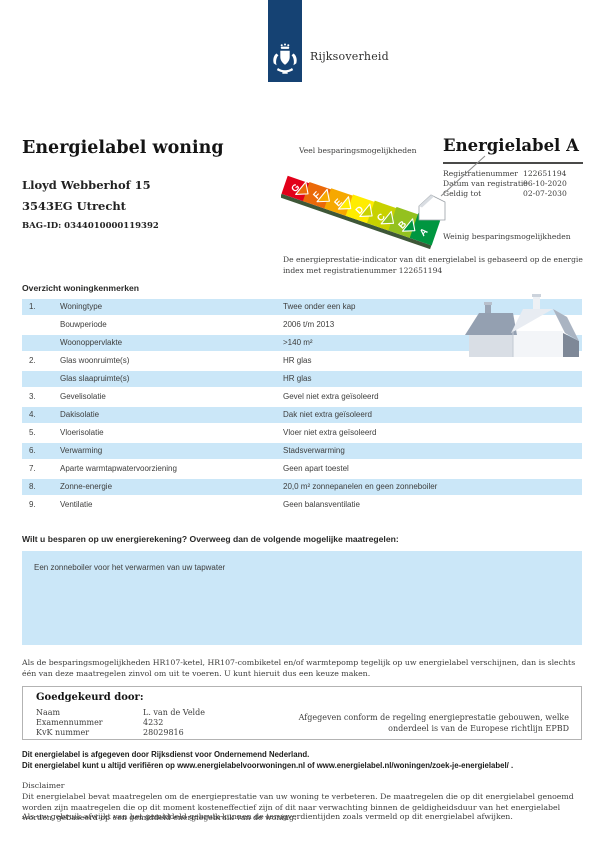  What do you see at coordinates (462, 193) in the screenshot?
I see `registration-label: Geldig tot` at bounding box center [462, 193].